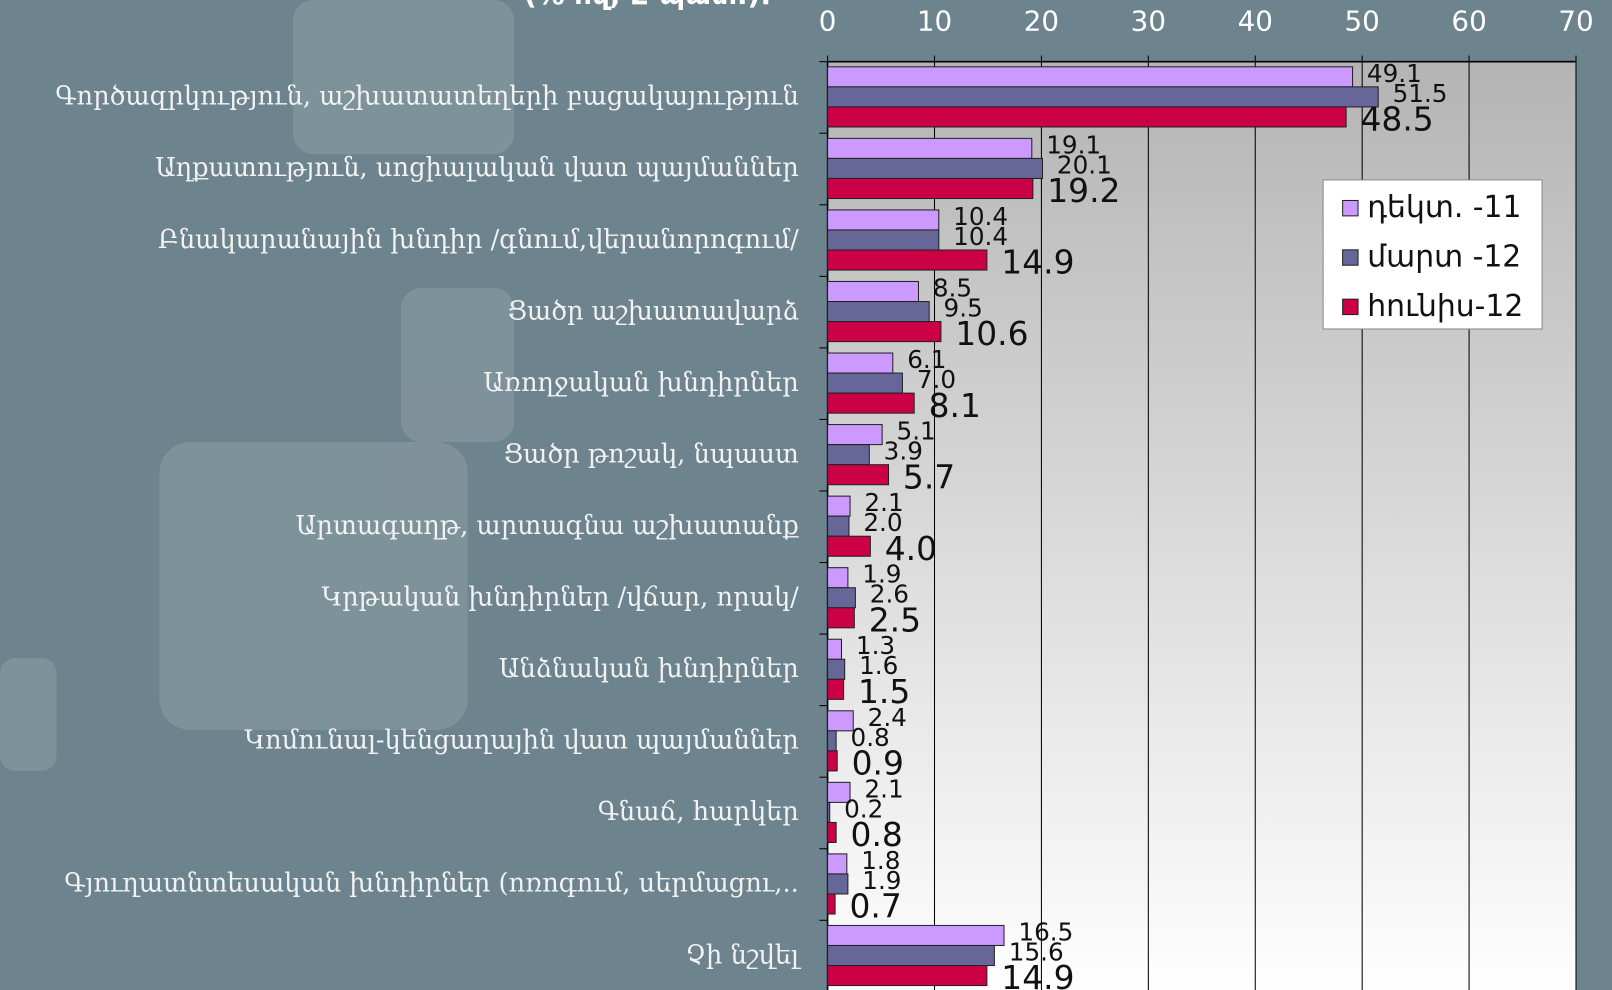 This screenshot has width=1612, height=990. What do you see at coordinates (963, 307) in the screenshot?
I see `value-label: 9.5` at bounding box center [963, 307].